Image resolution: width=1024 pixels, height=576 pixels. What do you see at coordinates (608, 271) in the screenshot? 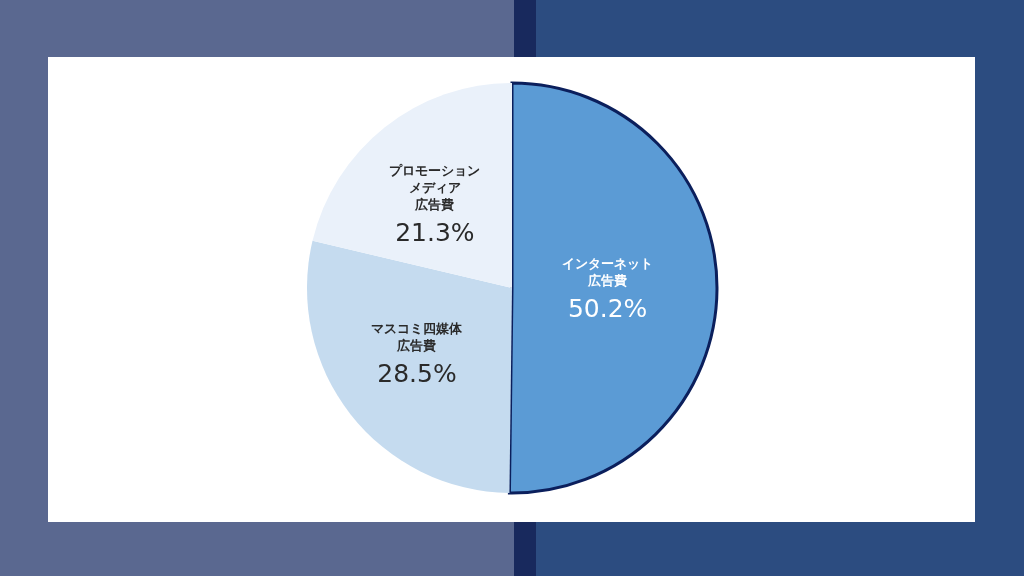
I see `slice-label: インターネット広告費` at bounding box center [608, 271].